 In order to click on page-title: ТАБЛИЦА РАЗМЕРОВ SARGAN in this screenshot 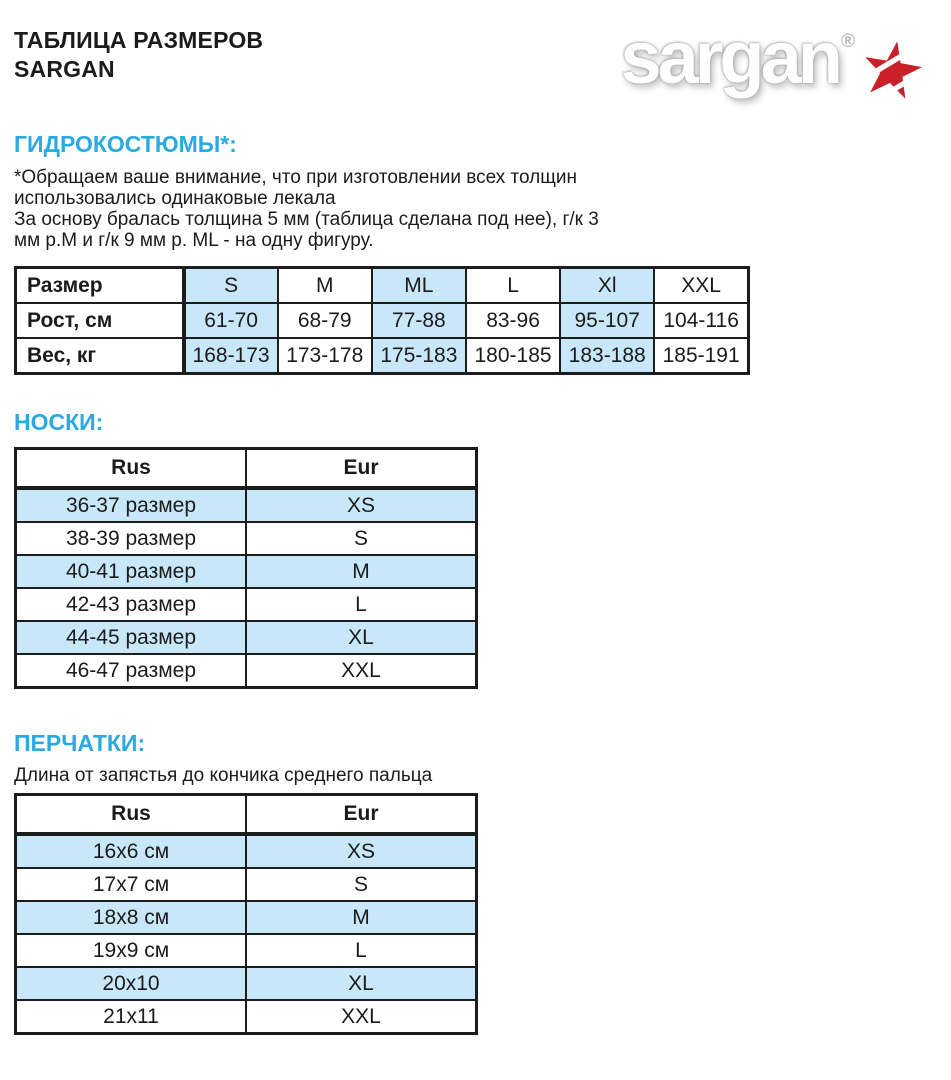, I will do `click(482, 55)`.